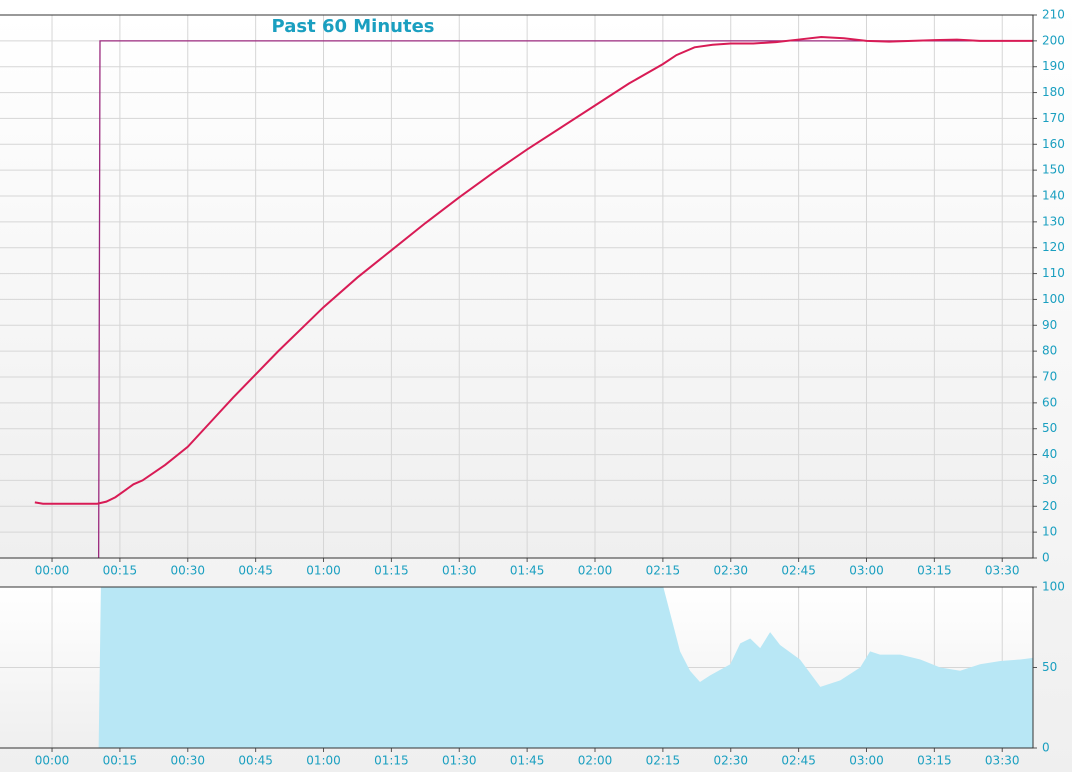 The image size is (1072, 772). What do you see at coordinates (1049, 454) in the screenshot?
I see `y-tick-label: 40` at bounding box center [1049, 454].